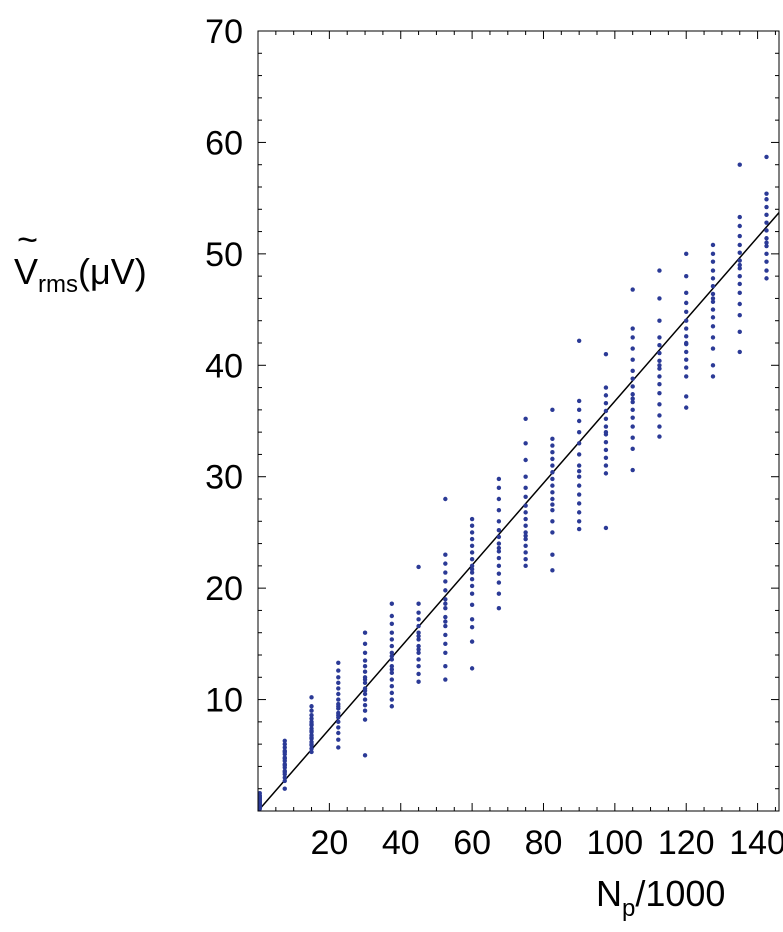 This screenshot has height=932, width=783. Describe the element at coordinates (80, 274) in the screenshot. I see `y-axis-label: Vrms(μV)` at that location.